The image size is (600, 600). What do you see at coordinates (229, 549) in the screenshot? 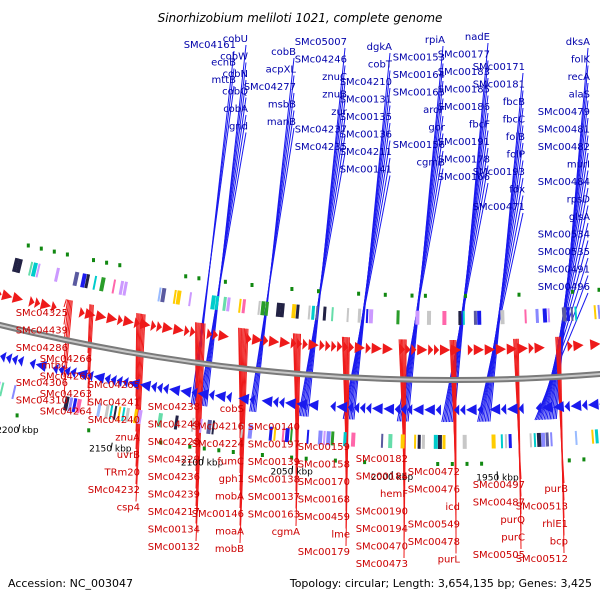
I see `reverse-gene-label: mobB` at bounding box center [229, 549].